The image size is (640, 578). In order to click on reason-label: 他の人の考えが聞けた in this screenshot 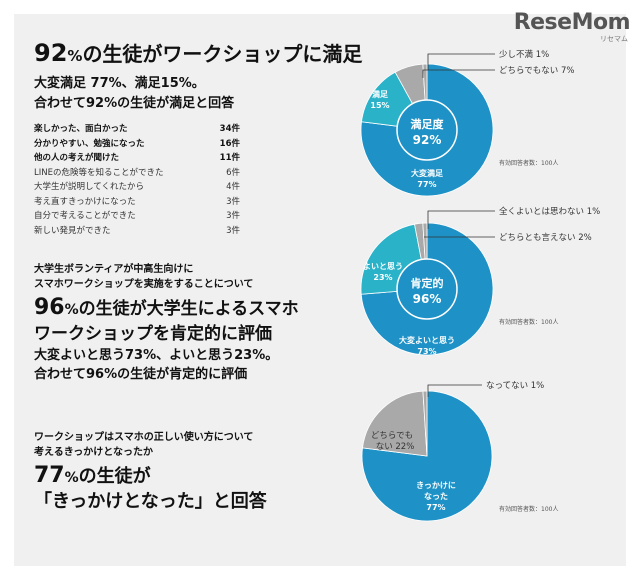, I will do `click(77, 158)`.